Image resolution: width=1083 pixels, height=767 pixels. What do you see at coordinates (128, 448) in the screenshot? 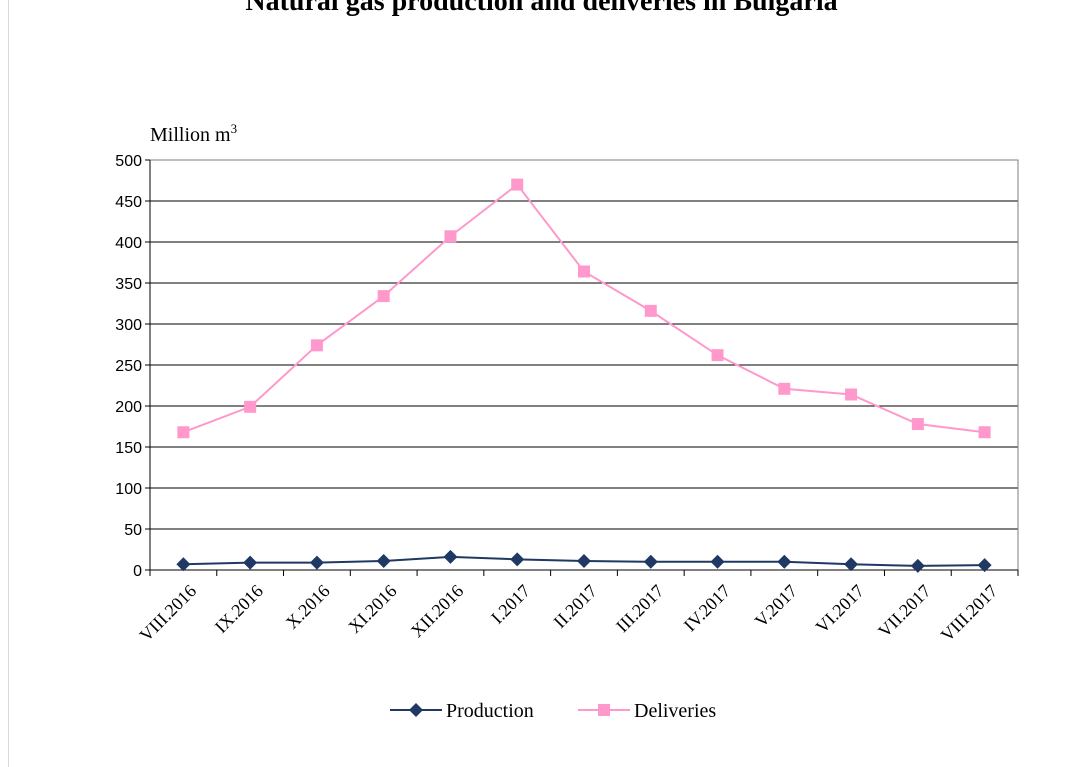
I see `y-tick-label: 150` at bounding box center [128, 448].